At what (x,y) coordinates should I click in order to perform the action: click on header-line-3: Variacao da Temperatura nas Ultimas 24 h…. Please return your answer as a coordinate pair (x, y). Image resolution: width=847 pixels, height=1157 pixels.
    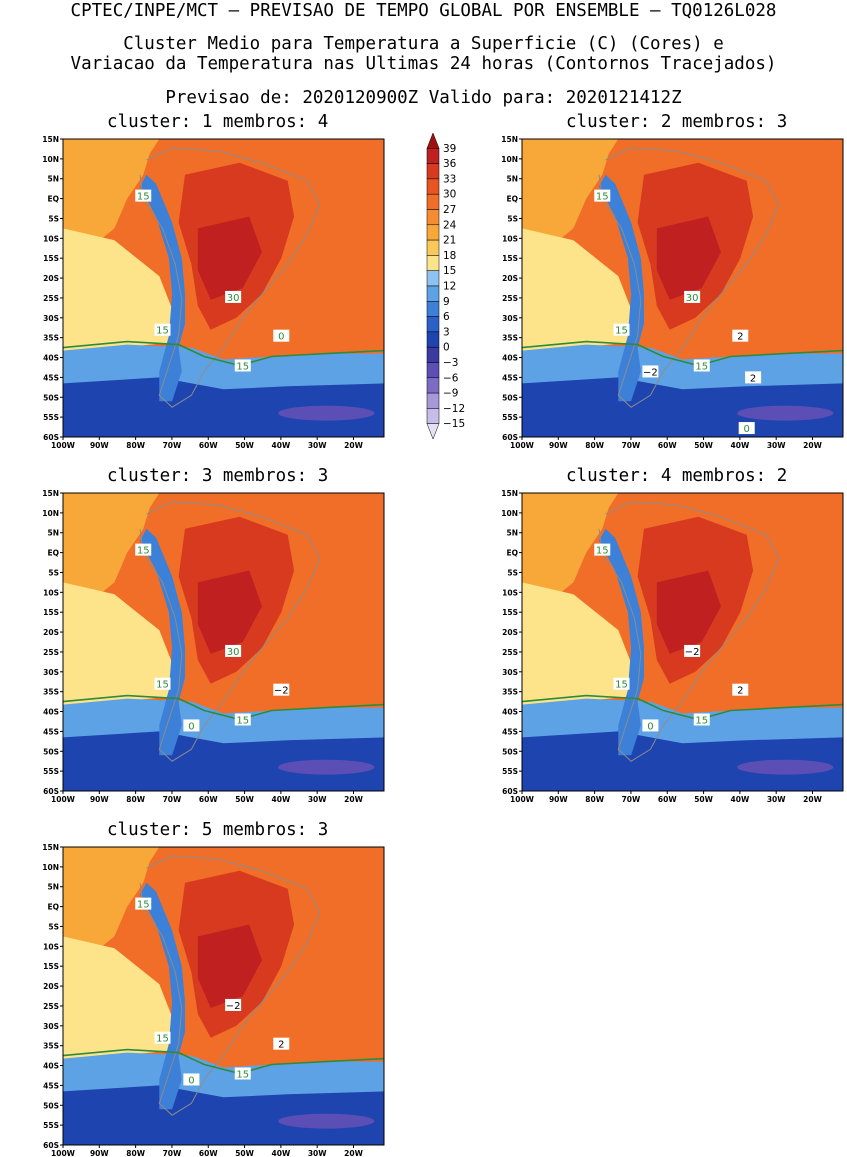
    Looking at the image, I should click on (423, 64).